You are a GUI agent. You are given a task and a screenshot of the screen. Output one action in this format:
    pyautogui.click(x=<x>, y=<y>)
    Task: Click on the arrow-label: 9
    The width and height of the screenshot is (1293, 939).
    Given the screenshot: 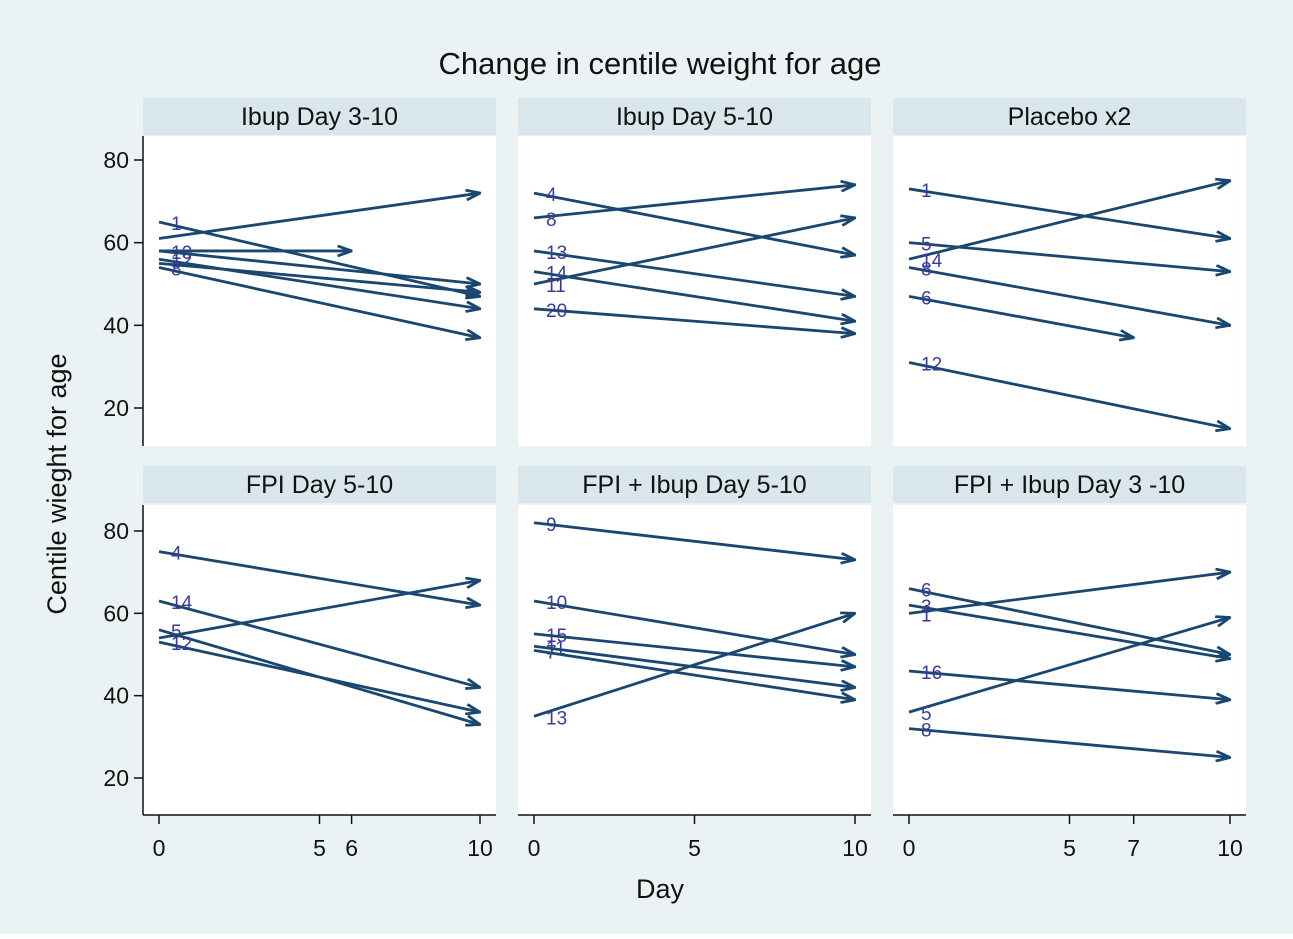 What is the action you would take?
    pyautogui.click(x=551, y=525)
    